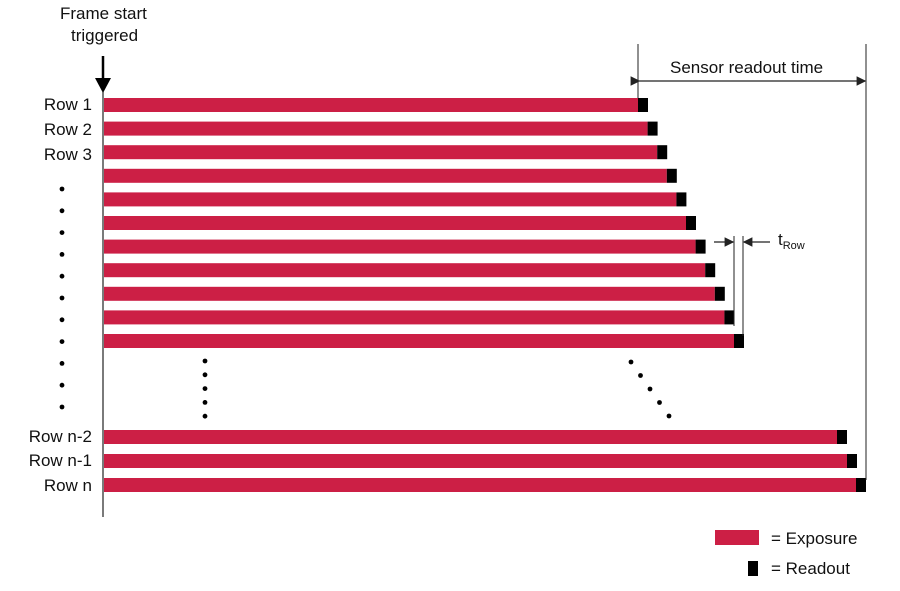  I want to click on row-label-n-1: Row n-1, so click(60, 460).